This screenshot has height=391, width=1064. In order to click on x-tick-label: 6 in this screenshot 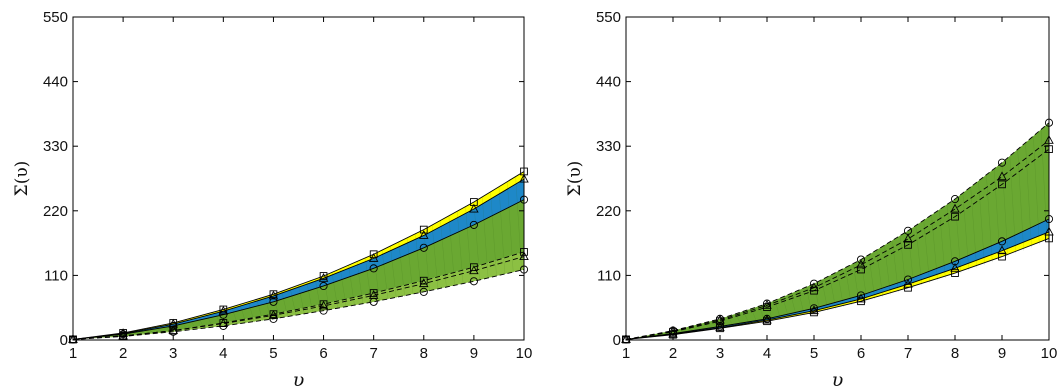, I will do `click(861, 353)`.